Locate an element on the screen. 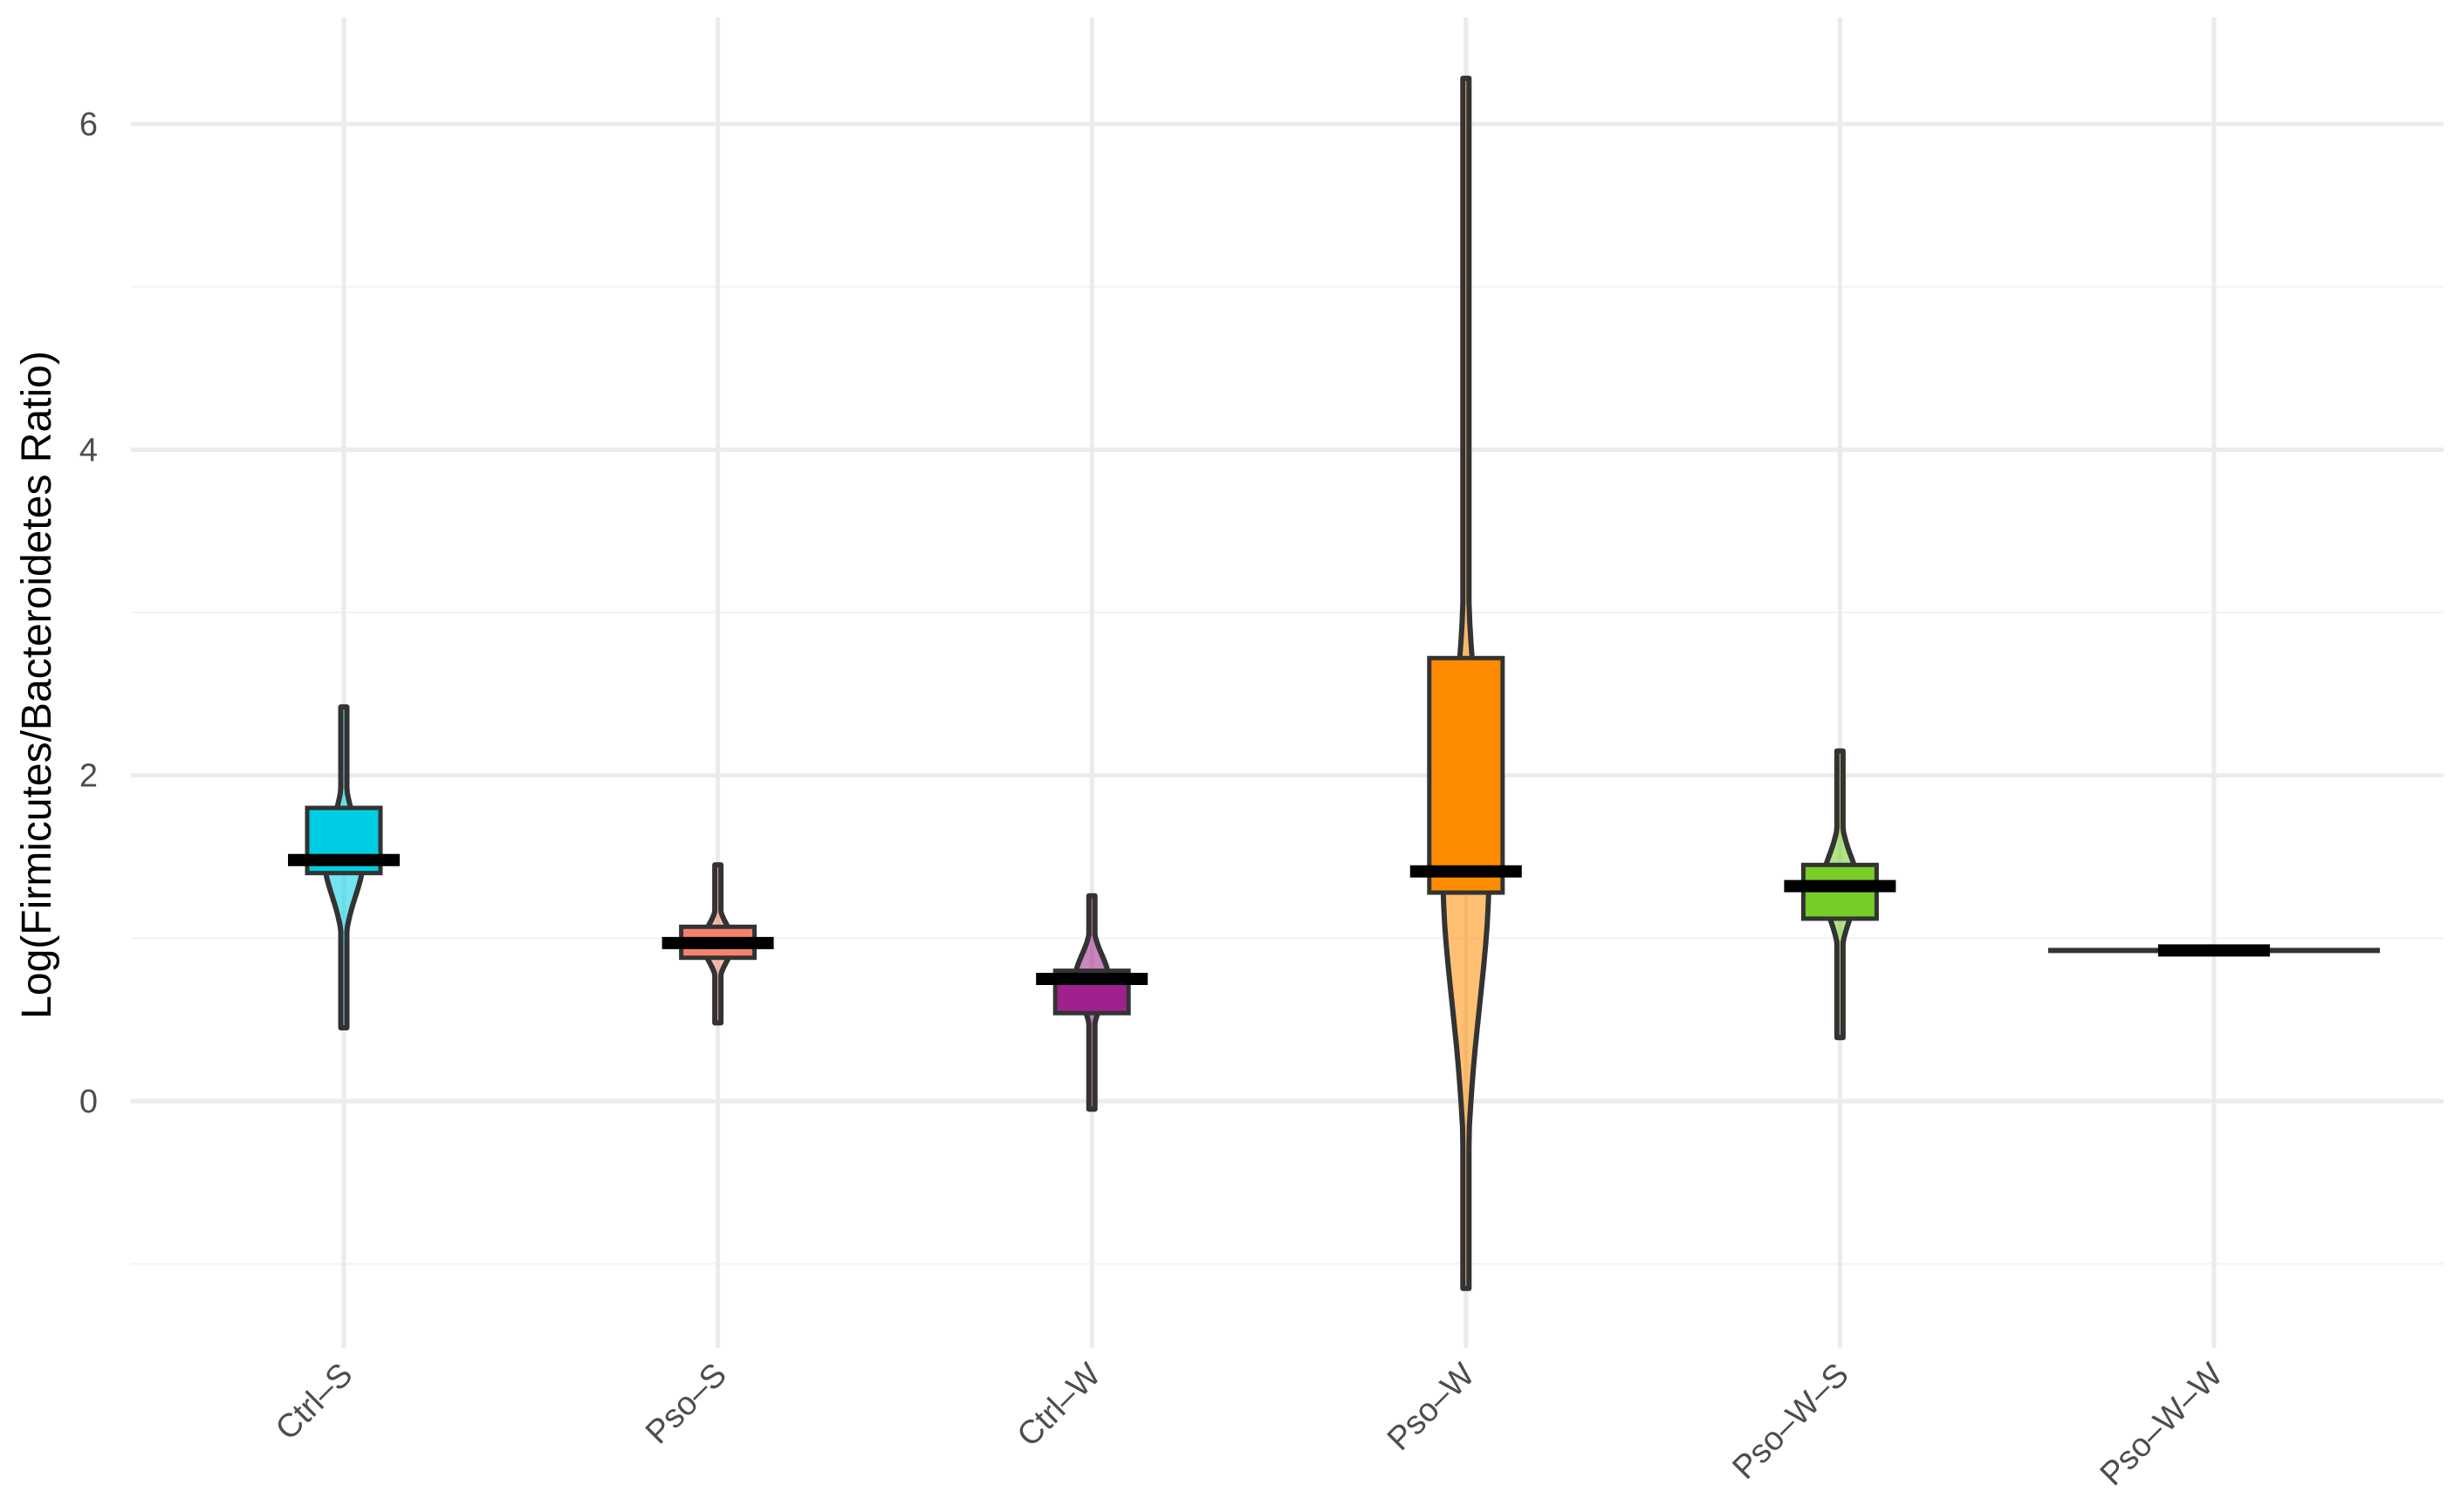 The height and width of the screenshot is (1512, 2454). x-tick-label: Pso–W is located at coordinates (1432, 1407).